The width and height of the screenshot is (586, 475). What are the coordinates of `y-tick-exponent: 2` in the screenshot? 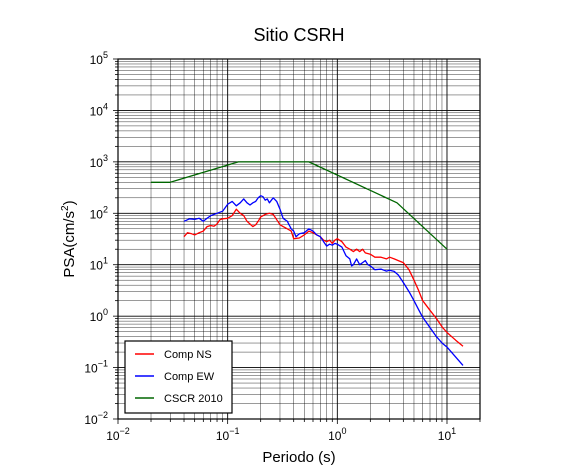 It's located at (105, 209).